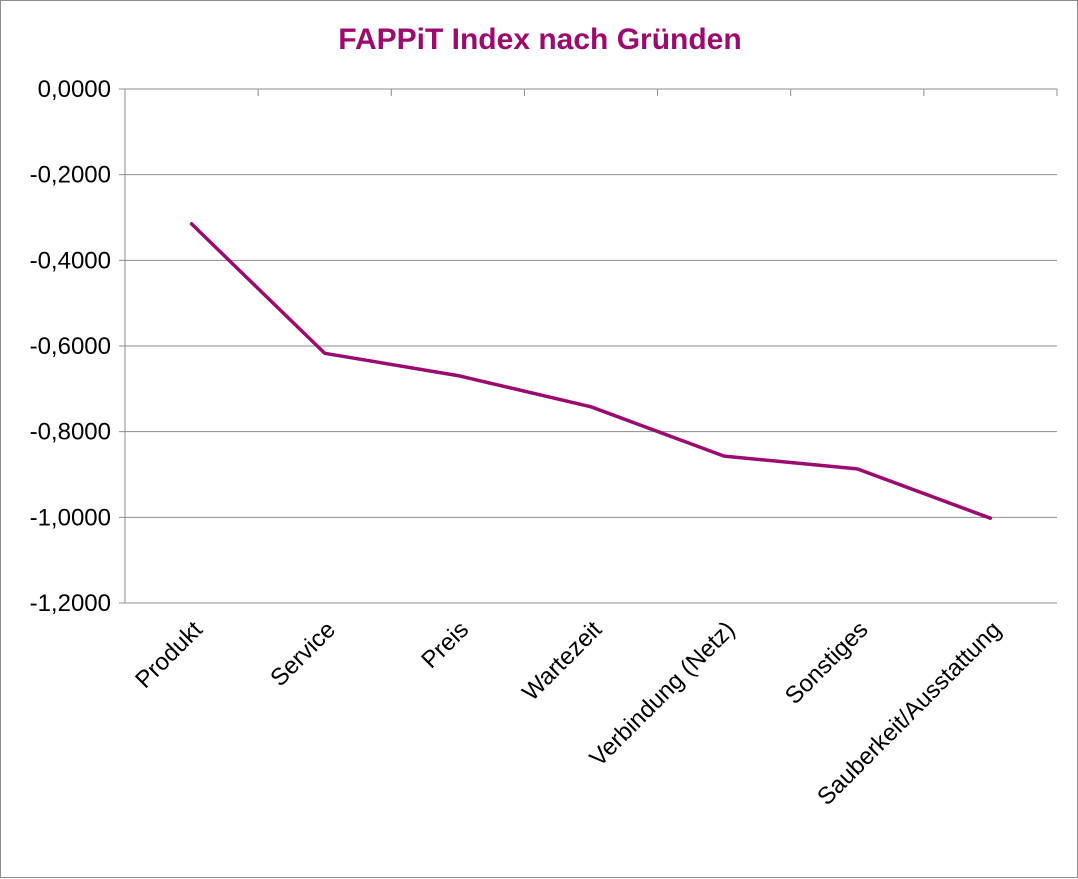 This screenshot has width=1078, height=879. What do you see at coordinates (445, 645) in the screenshot?
I see `x-tick-label: Preis` at bounding box center [445, 645].